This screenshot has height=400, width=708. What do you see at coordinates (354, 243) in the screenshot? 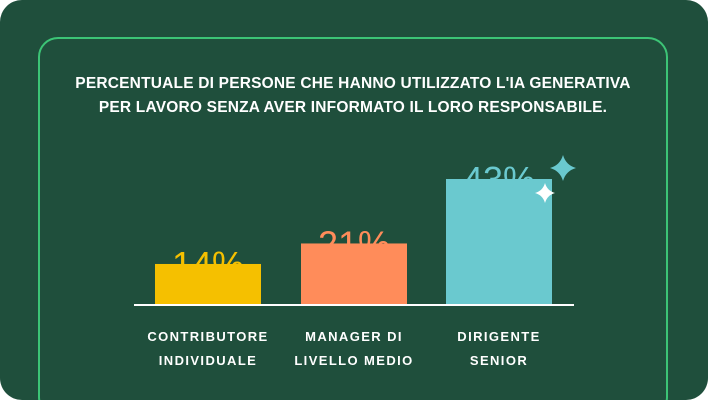
I see `value-label-manager: 21%` at bounding box center [354, 243].